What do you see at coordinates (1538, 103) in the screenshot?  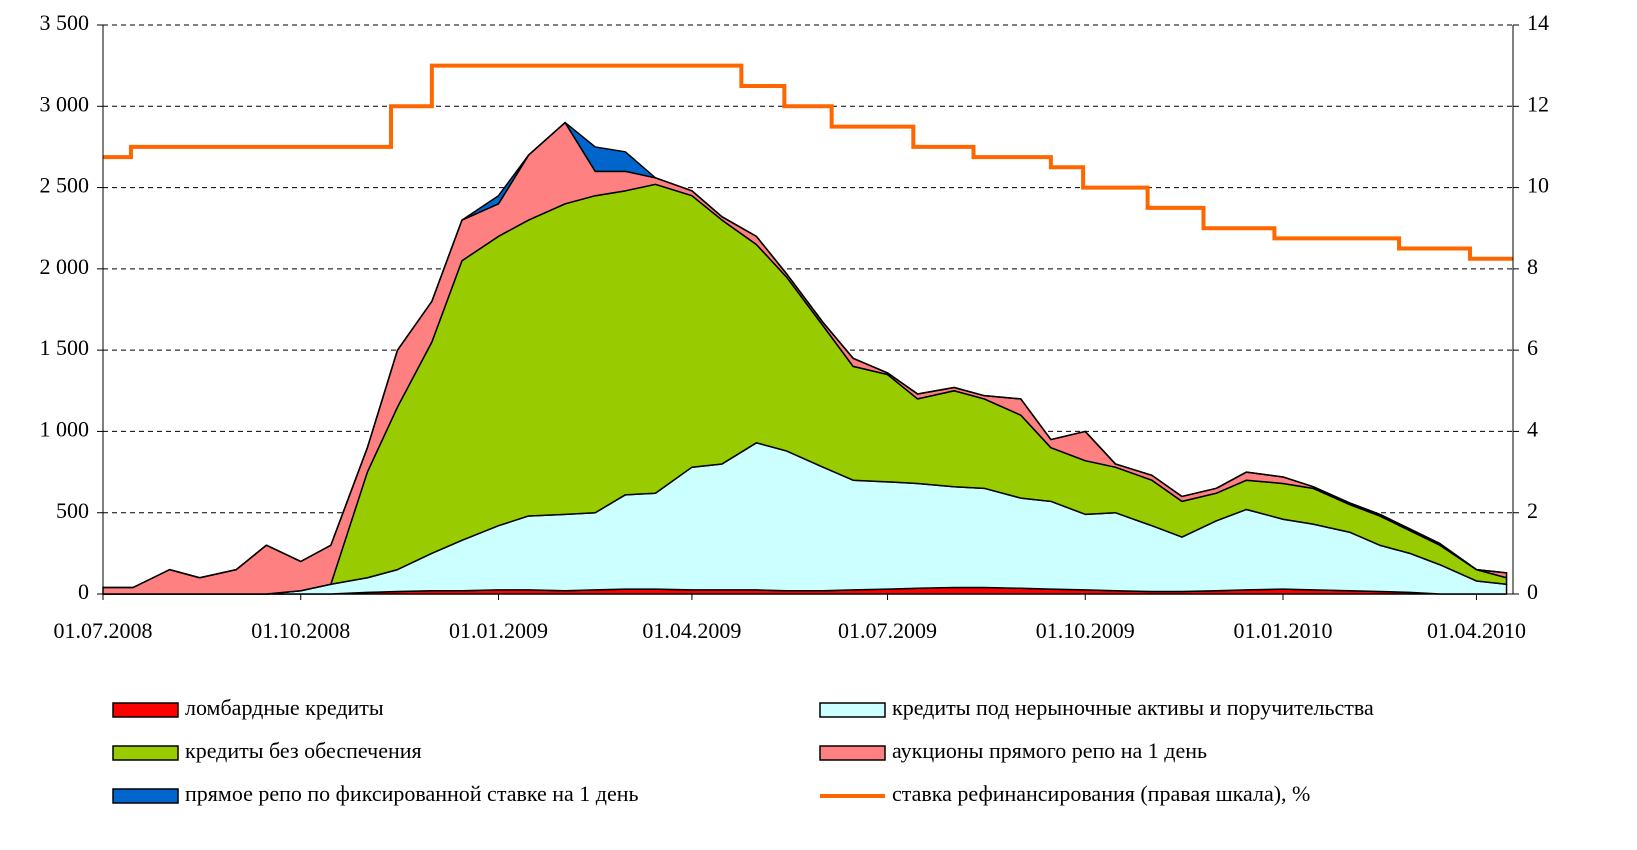 I see `y2-tick-label: 12` at bounding box center [1538, 103].